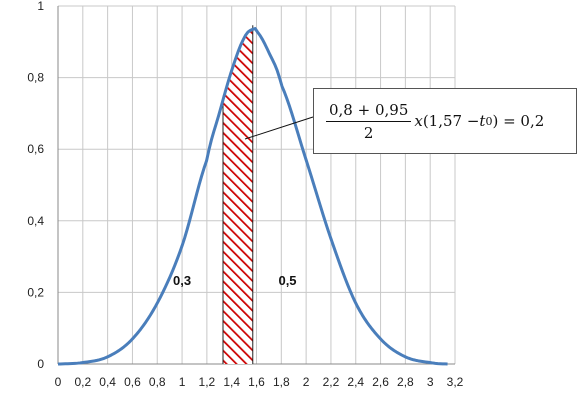 This screenshot has height=410, width=584. I want to click on y-tick-label: 0, so click(40, 364).